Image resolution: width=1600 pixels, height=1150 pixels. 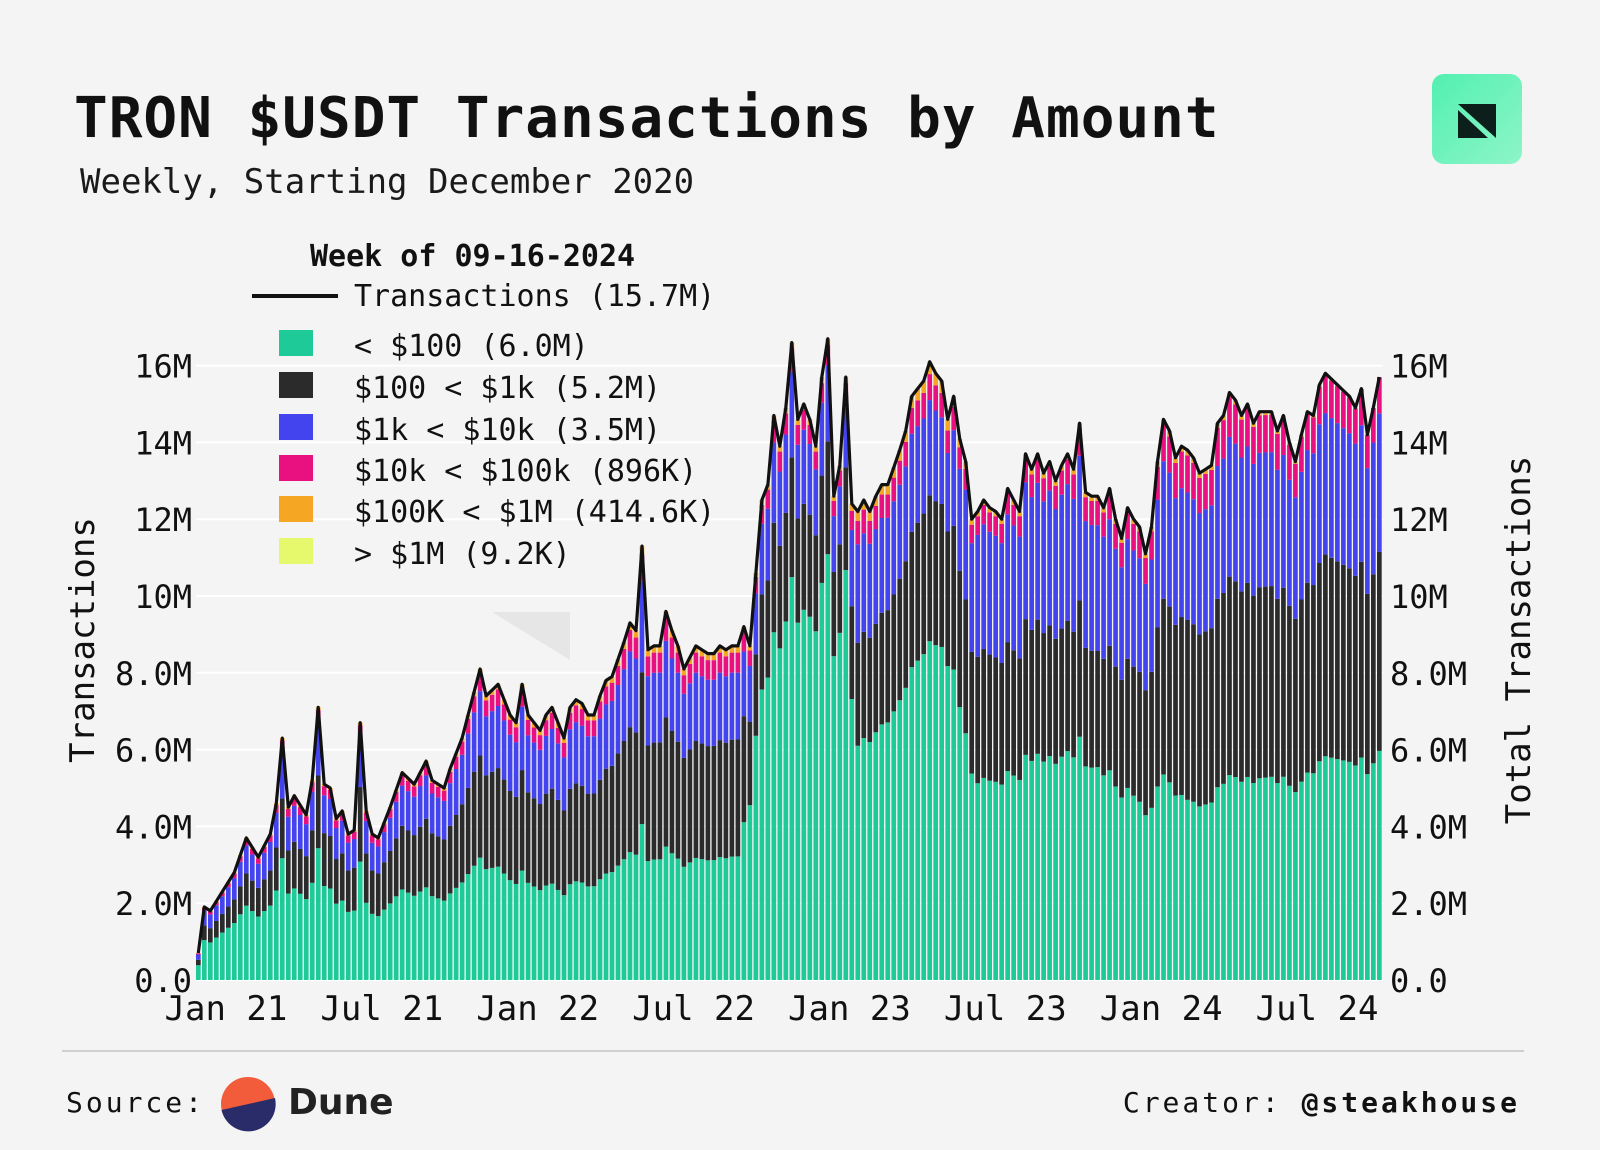 What do you see at coordinates (136, 1102) in the screenshot?
I see `source-label: Source:` at bounding box center [136, 1102].